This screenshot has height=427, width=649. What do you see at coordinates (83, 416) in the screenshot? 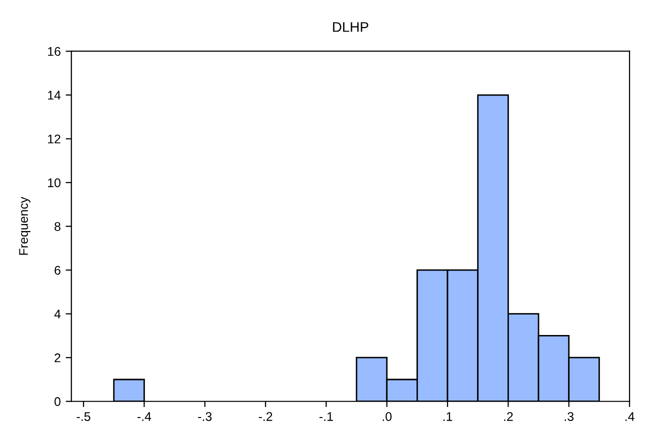
I see `x-tick-label: -.5` at bounding box center [83, 416].